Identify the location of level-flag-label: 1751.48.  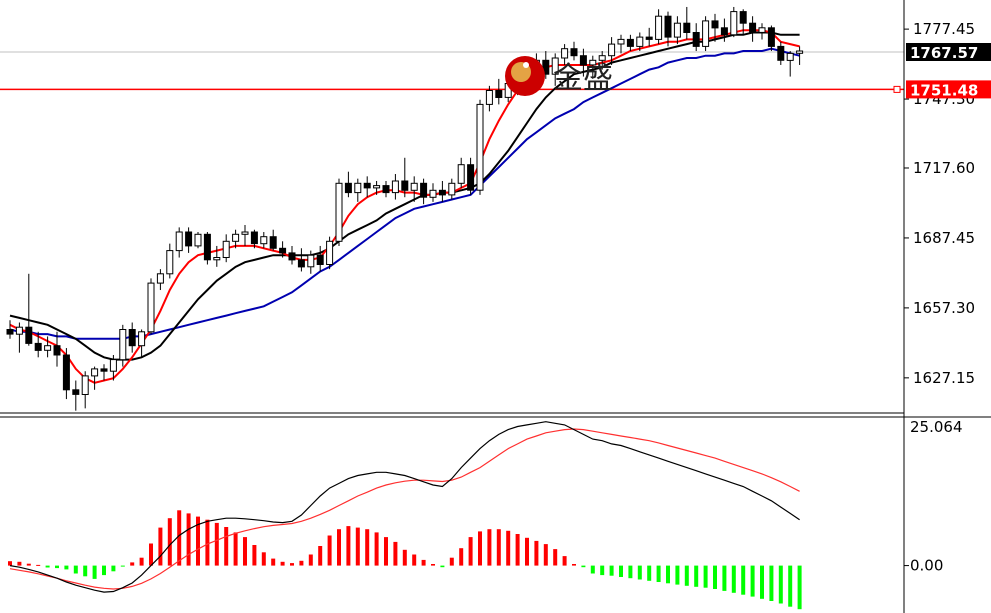
(944, 90).